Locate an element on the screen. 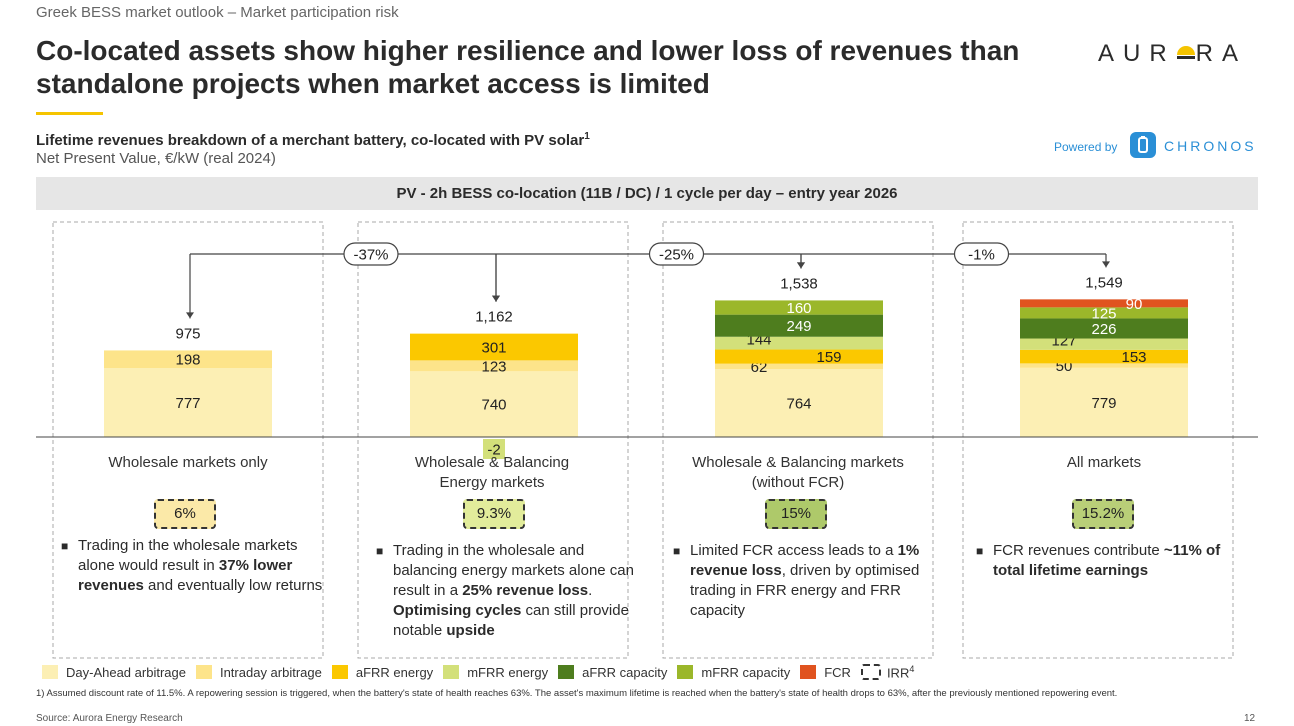  irr-badge: 15.2% is located at coordinates (1103, 514).